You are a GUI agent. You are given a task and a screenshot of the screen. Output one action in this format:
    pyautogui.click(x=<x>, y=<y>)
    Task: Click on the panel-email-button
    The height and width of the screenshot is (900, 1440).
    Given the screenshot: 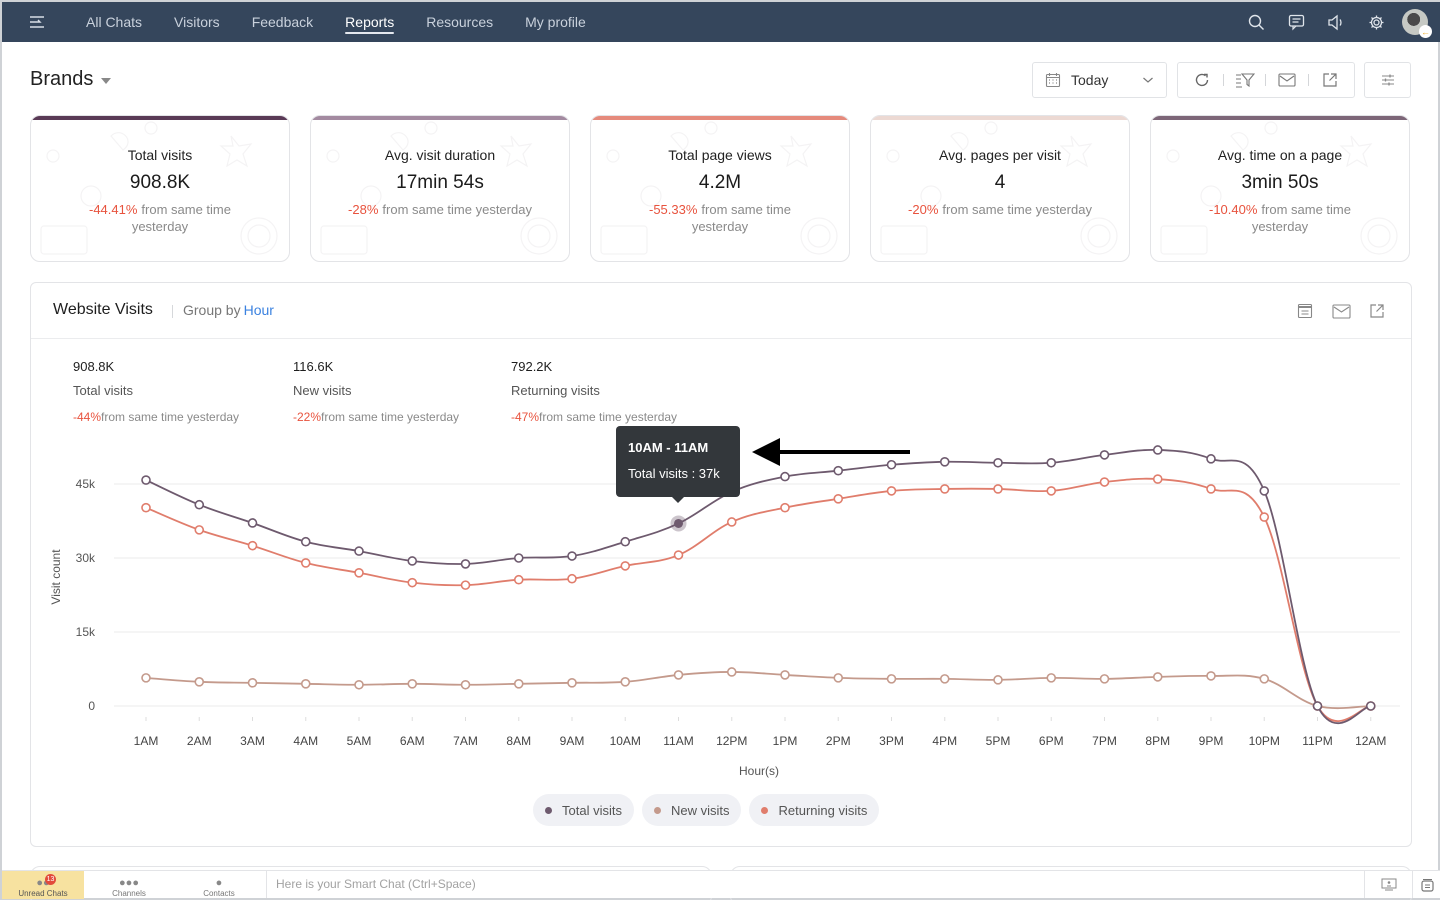 What is the action you would take?
    pyautogui.click(x=1341, y=311)
    